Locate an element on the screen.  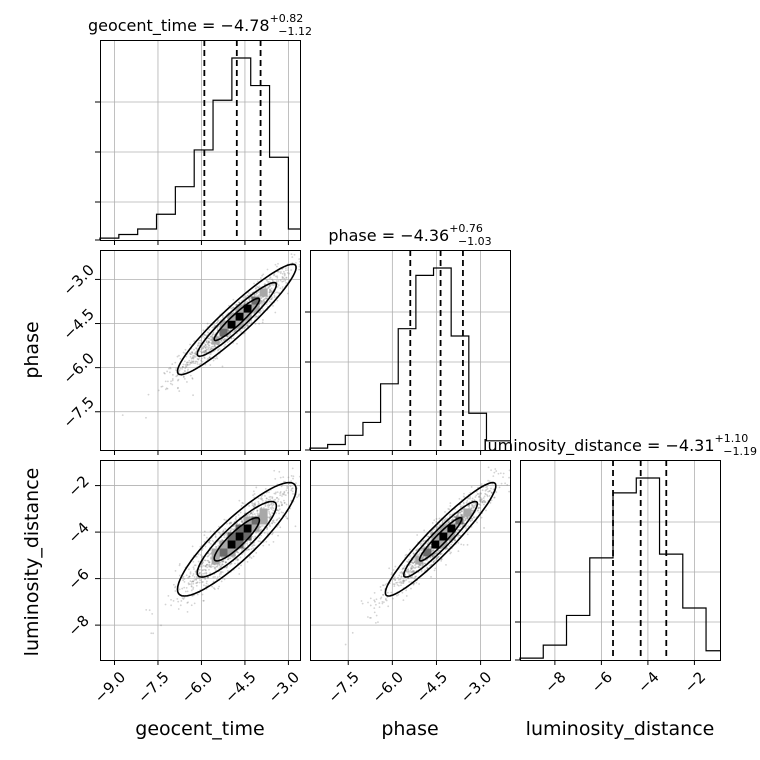
xtick-label-phase: −6.0 is located at coordinates (388, 687).